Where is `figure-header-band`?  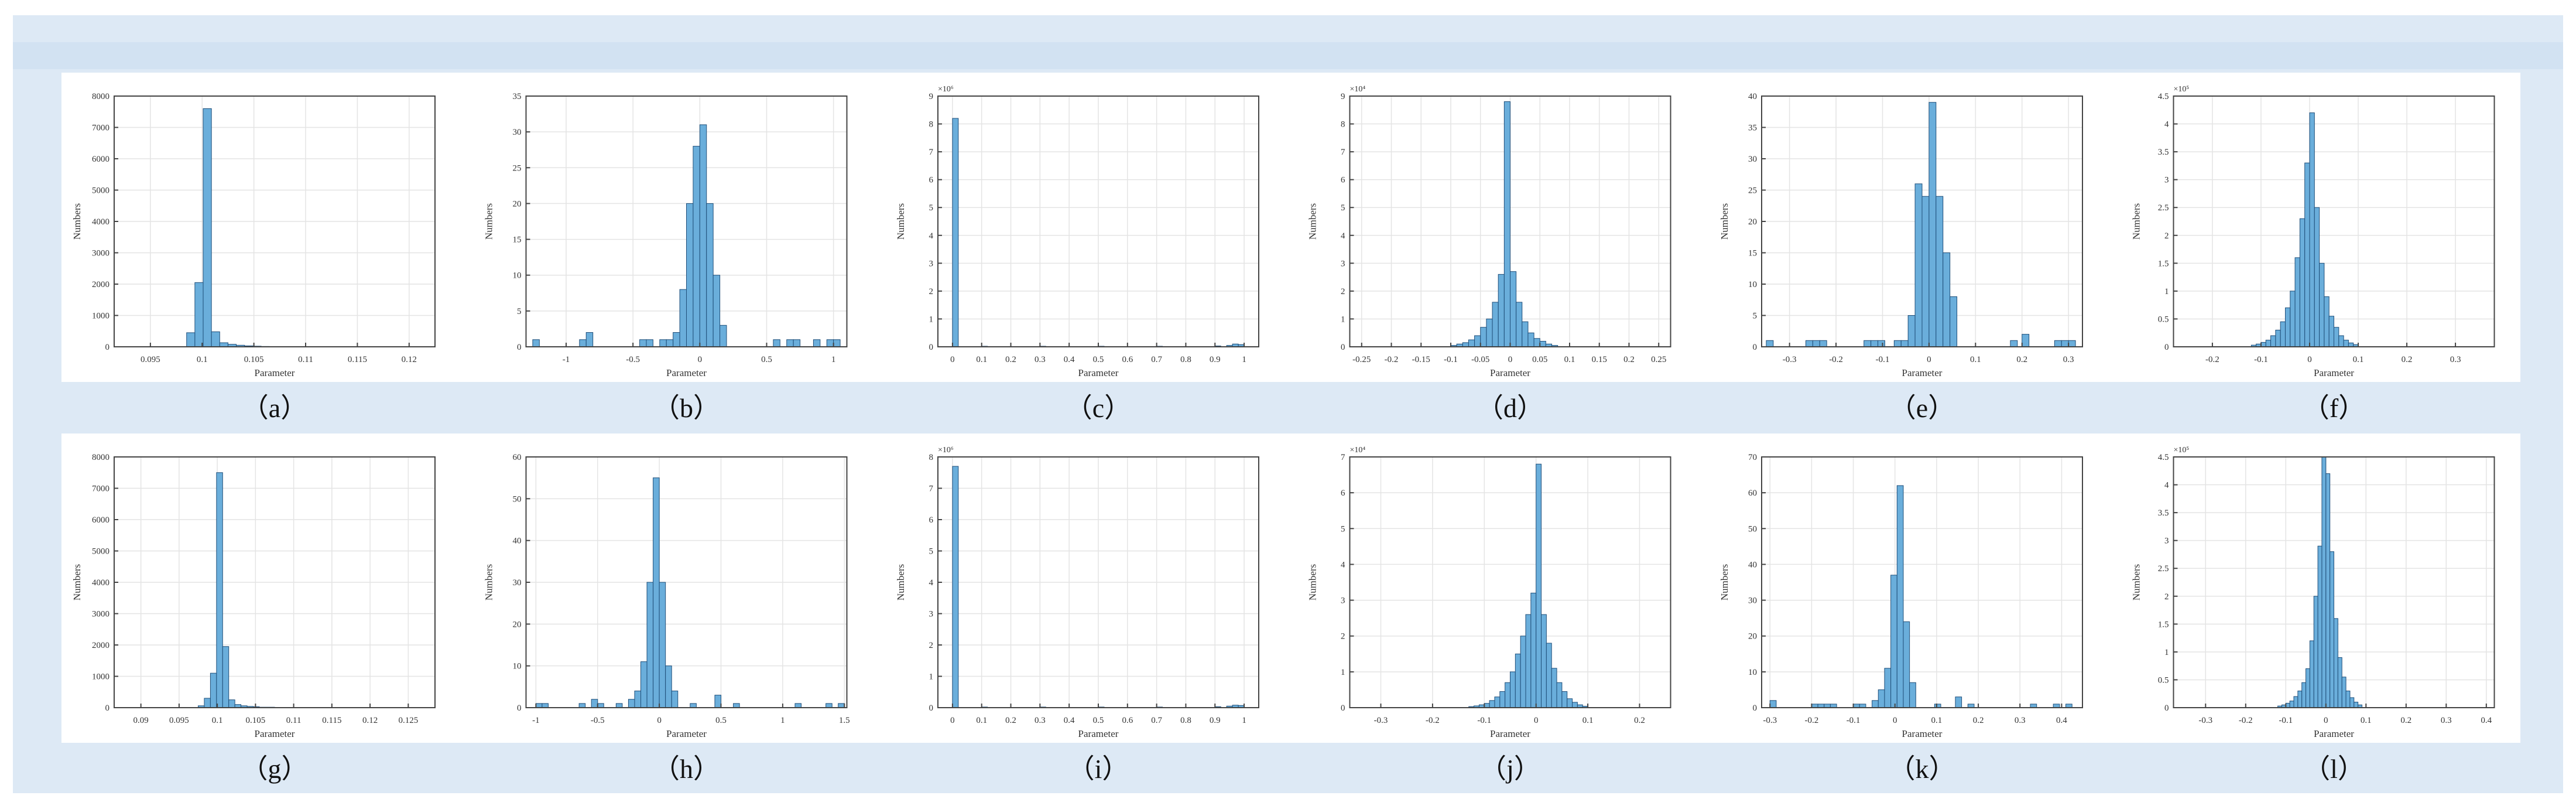
figure-header-band is located at coordinates (1288, 55).